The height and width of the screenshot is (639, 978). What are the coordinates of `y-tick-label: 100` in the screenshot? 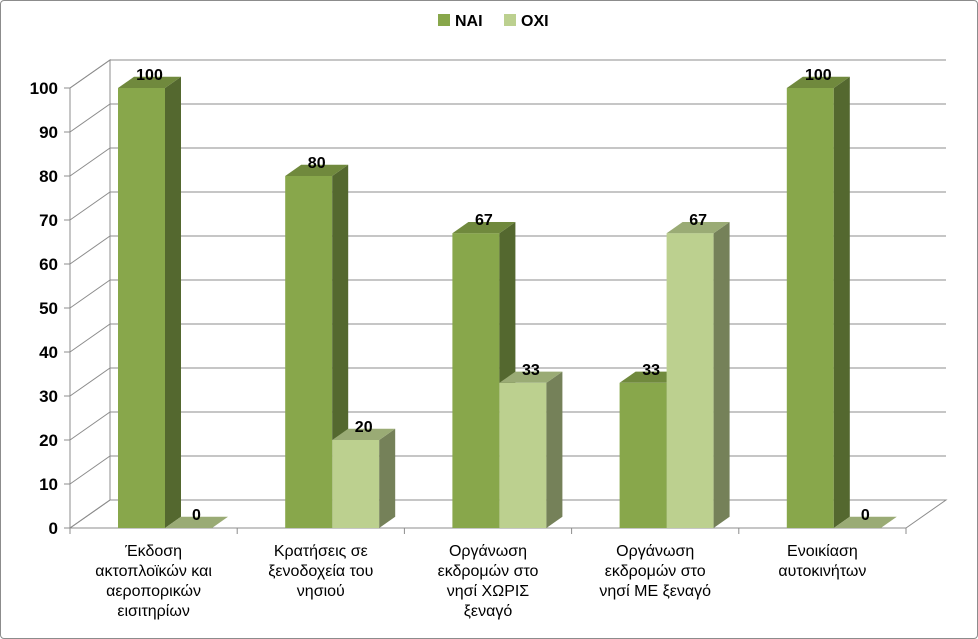 It's located at (44, 88).